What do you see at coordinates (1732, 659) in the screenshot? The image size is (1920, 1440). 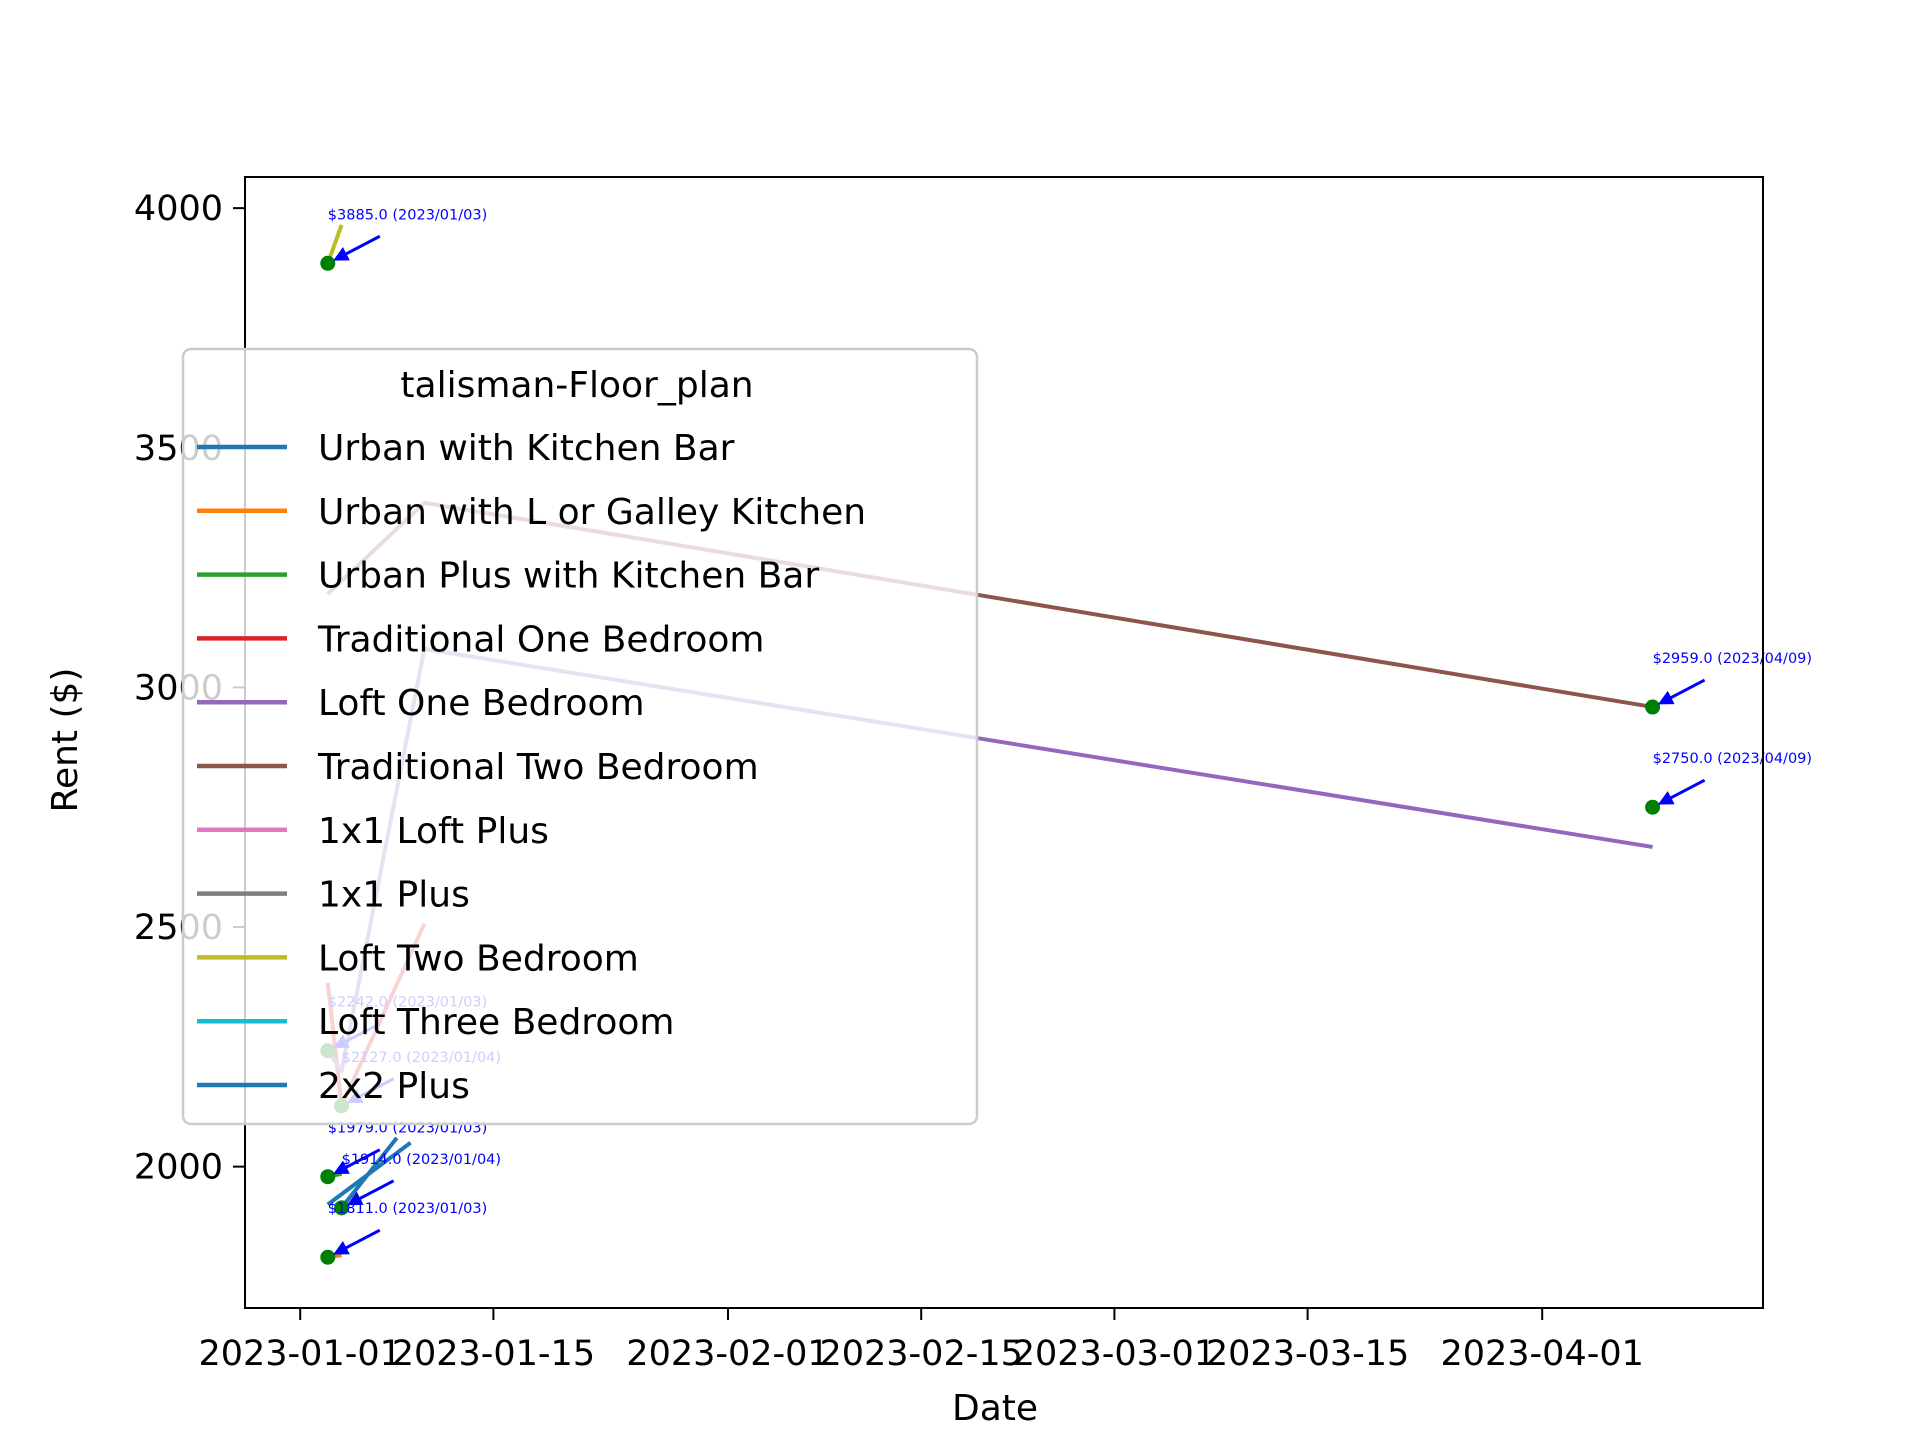 I see `data-point-annotation: $2959.0 (2023/04/09)` at bounding box center [1732, 659].